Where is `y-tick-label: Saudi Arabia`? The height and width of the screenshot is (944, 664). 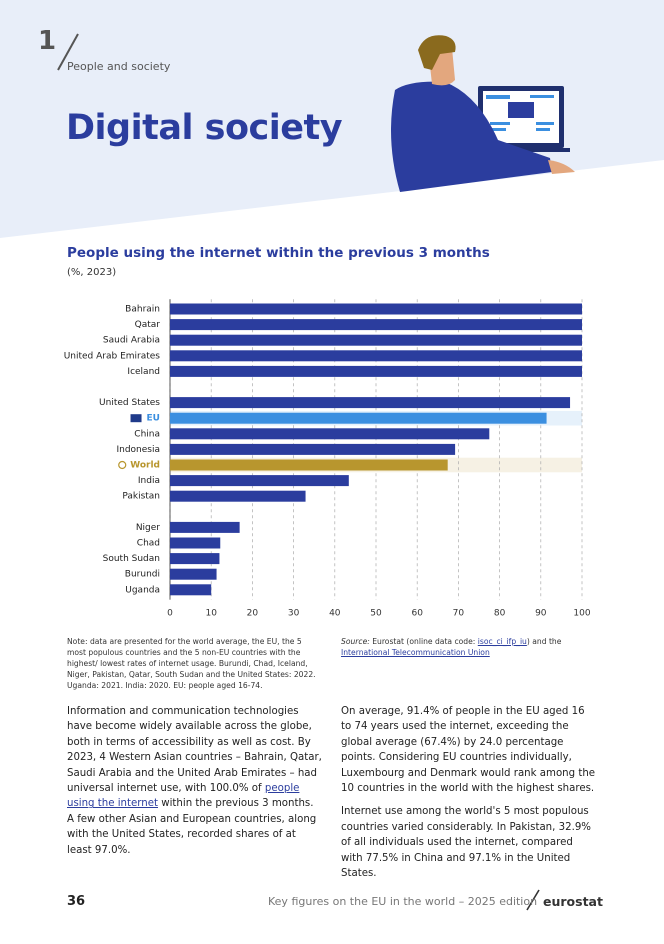
y-tick-label: Saudi Arabia is located at coordinates (131, 341).